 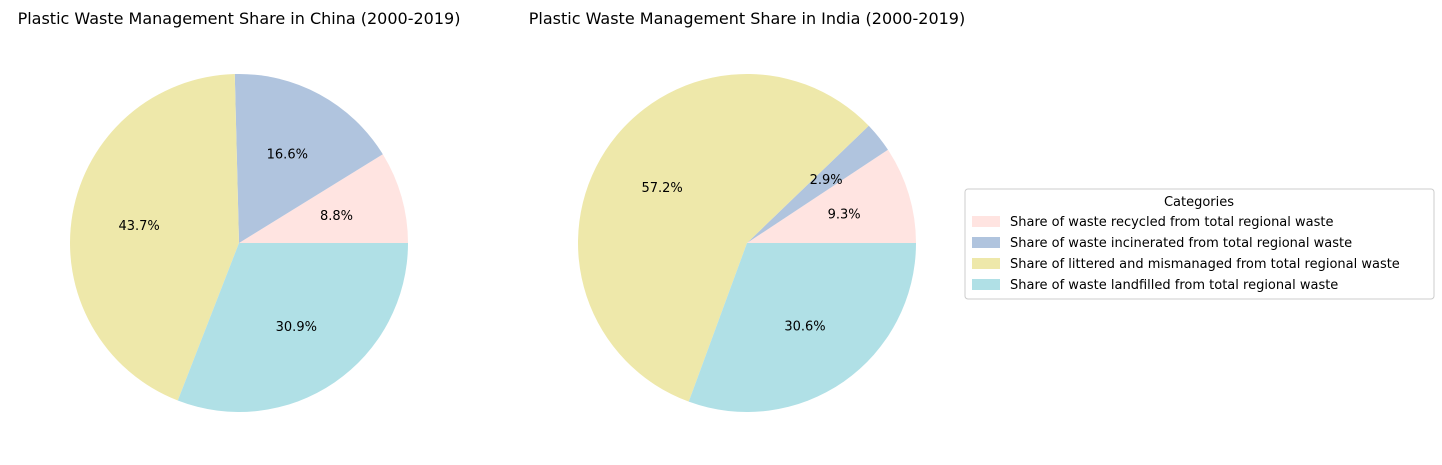 I want to click on pie-slice-india-landfilled, so click(x=802, y=328).